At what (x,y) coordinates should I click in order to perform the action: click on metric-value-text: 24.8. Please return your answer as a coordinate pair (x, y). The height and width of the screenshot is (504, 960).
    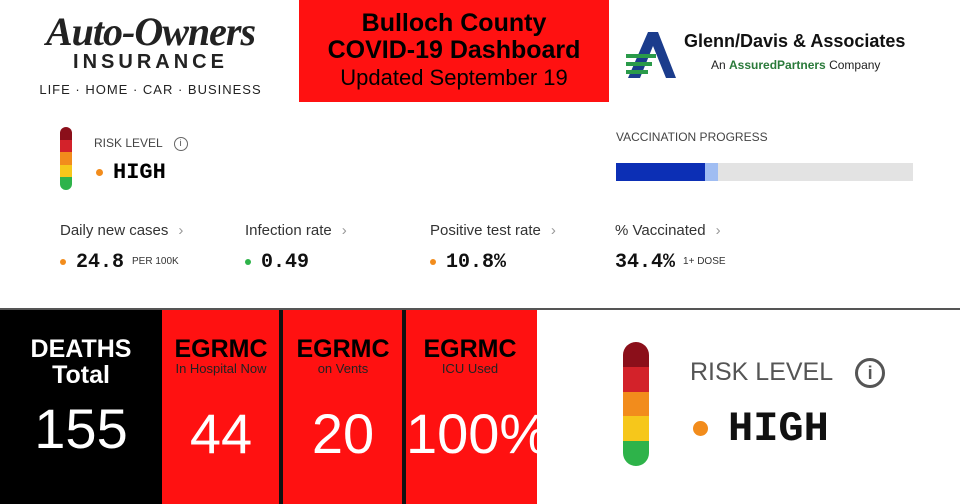
    Looking at the image, I should click on (100, 262).